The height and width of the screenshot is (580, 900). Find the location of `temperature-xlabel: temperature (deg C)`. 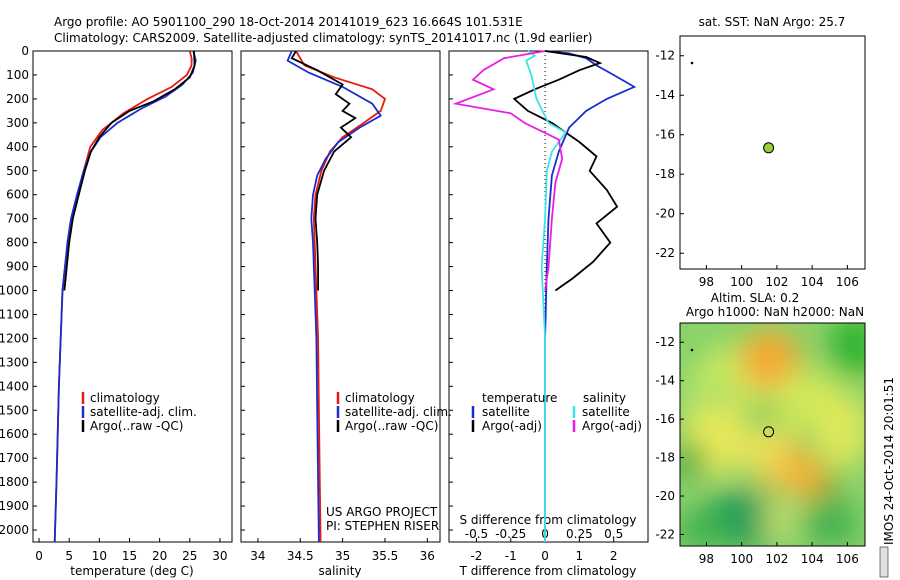

temperature-xlabel: temperature (deg C) is located at coordinates (131, 571).